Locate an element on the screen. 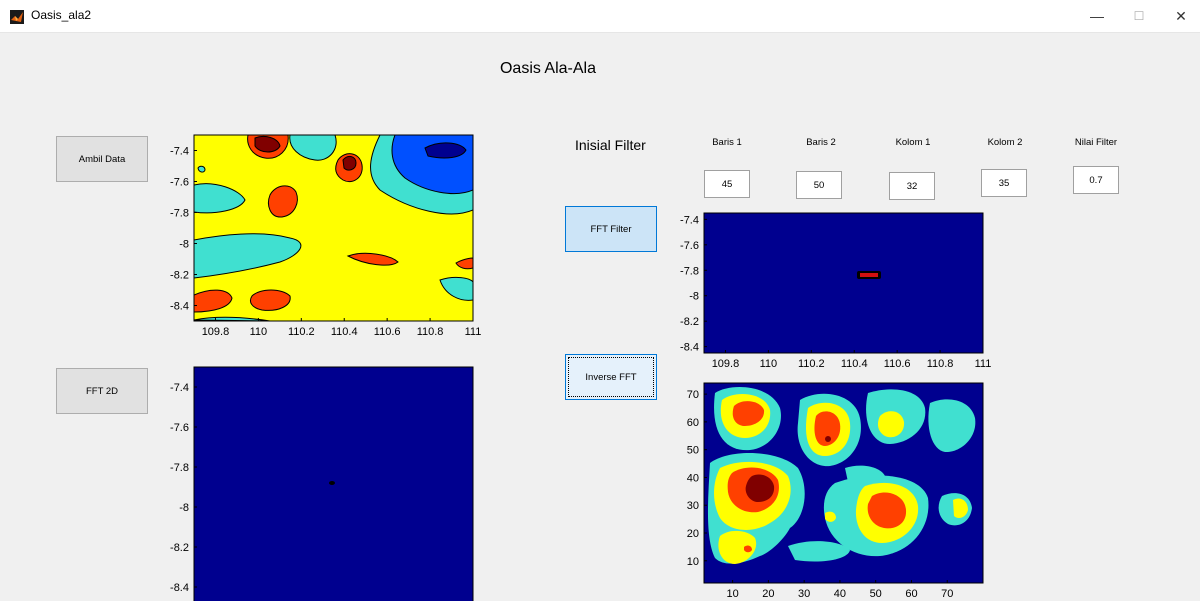  kolom1-input is located at coordinates (912, 186).